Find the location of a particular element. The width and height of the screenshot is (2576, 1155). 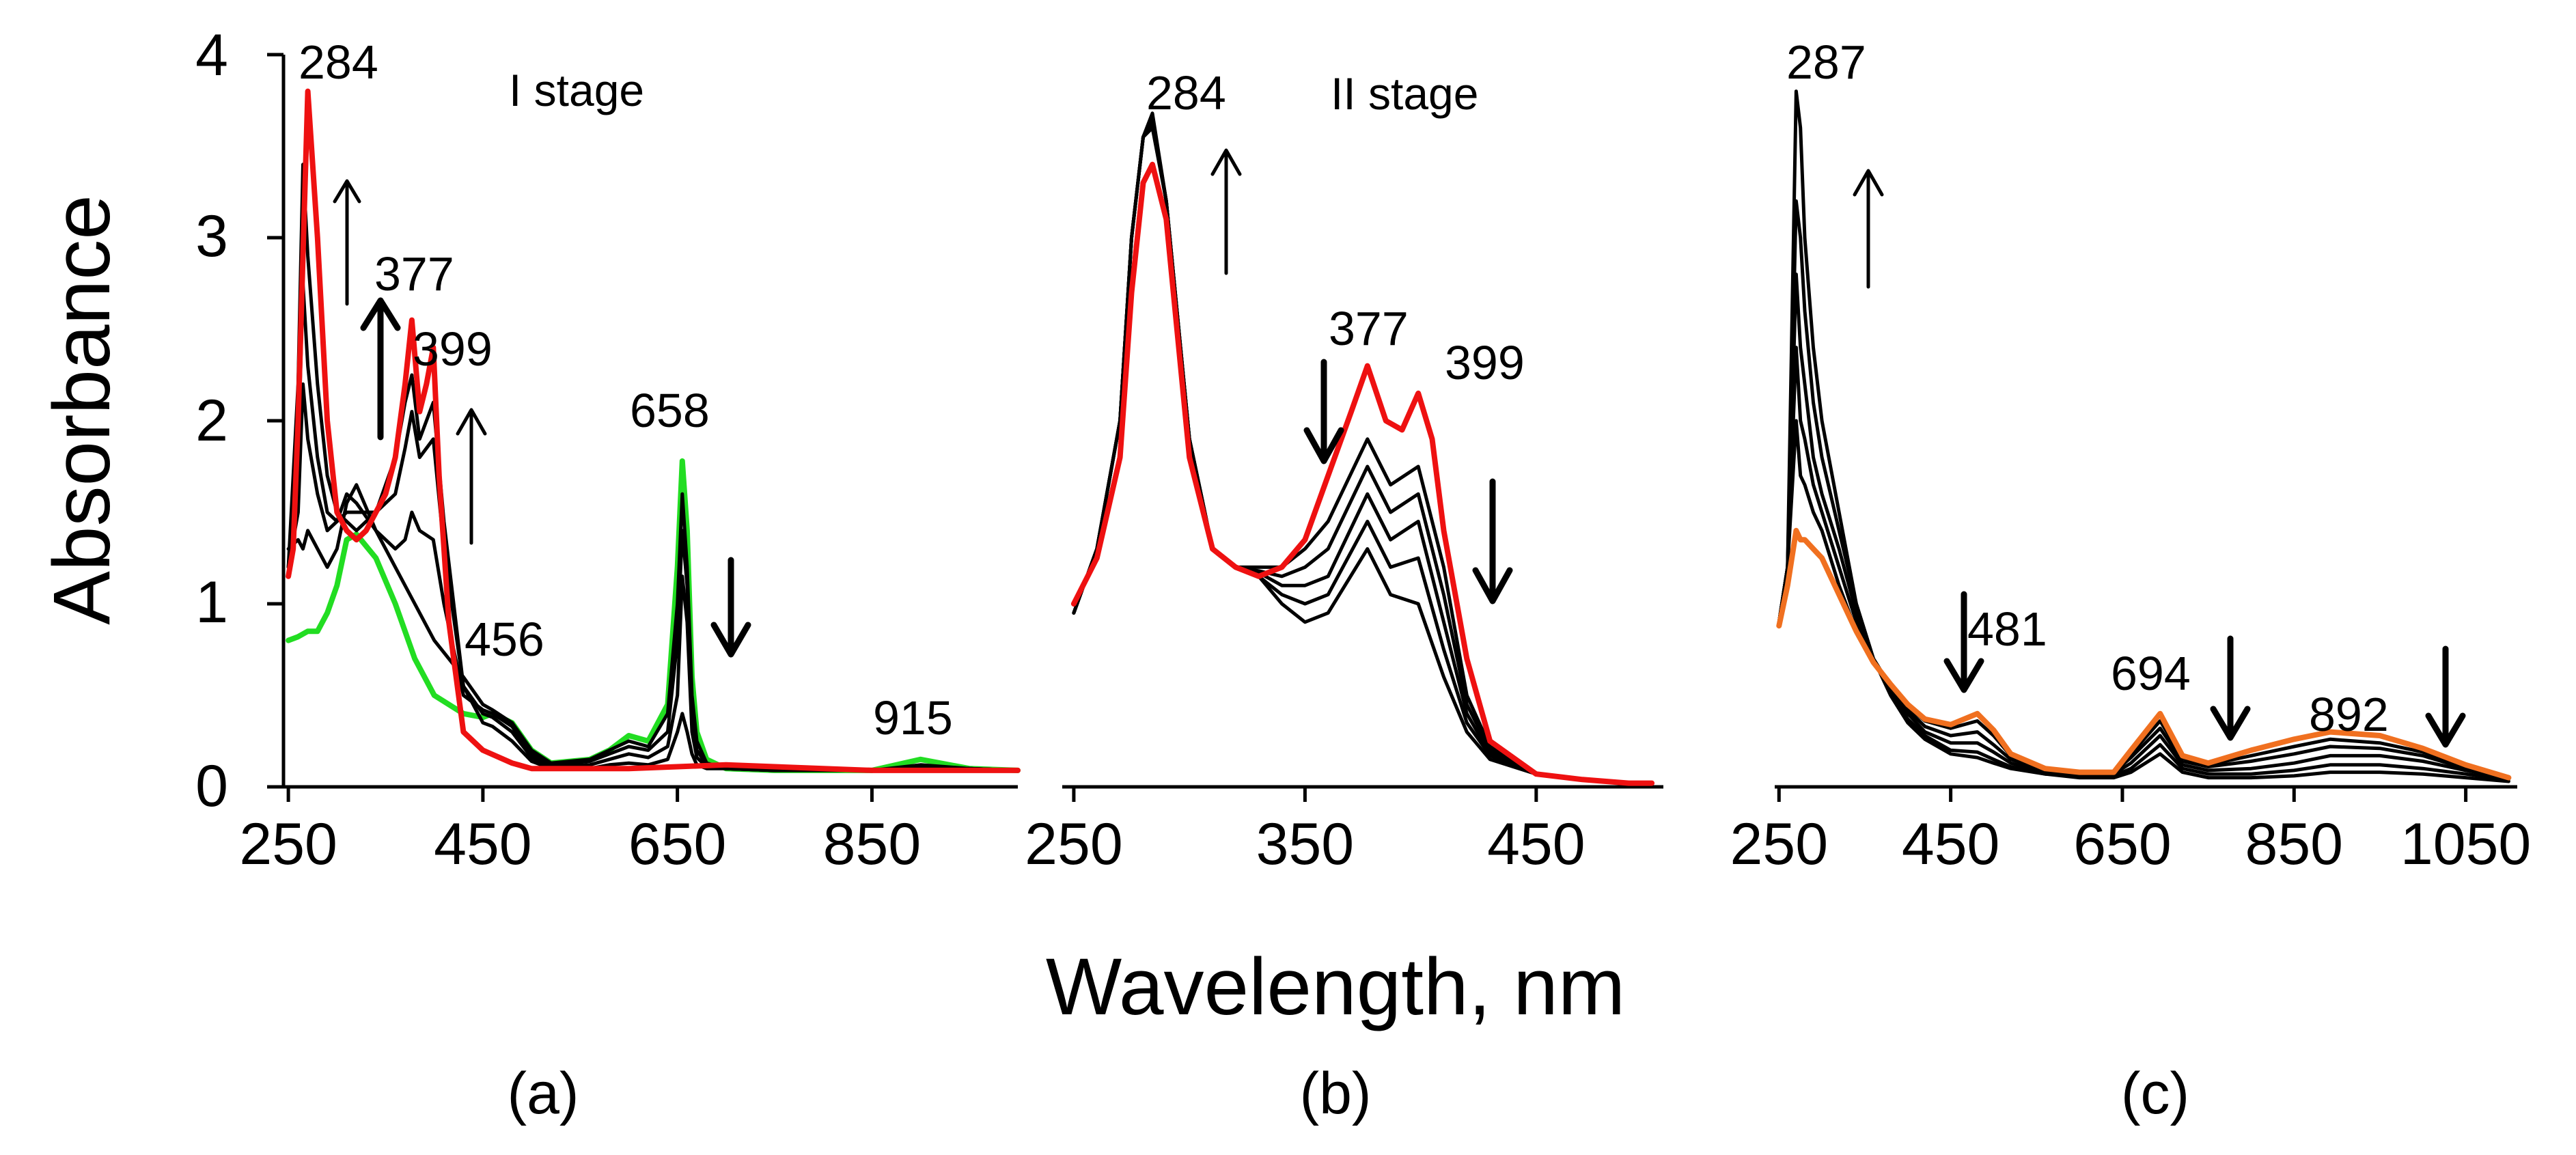

panel-b-label: (b) is located at coordinates (1335, 1093).